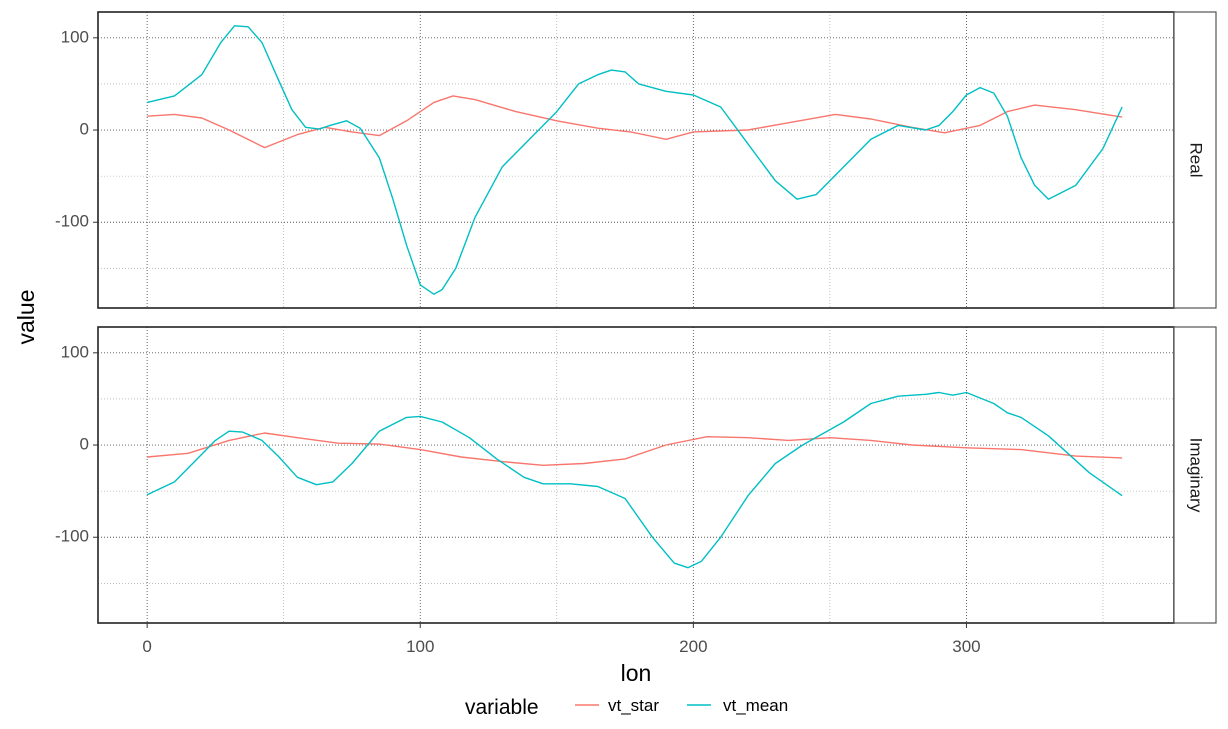  I want to click on strip-real-box, so click(1195, 160).